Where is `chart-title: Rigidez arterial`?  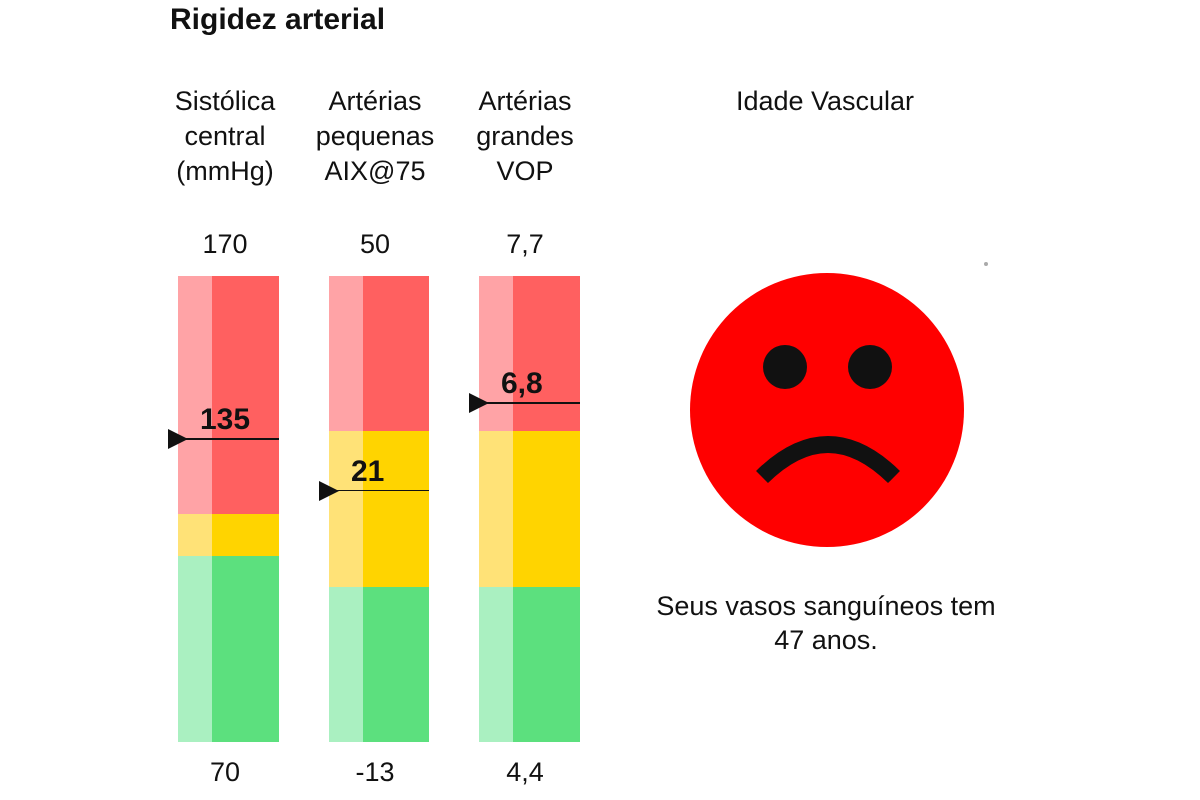
chart-title: Rigidez arterial is located at coordinates (278, 19).